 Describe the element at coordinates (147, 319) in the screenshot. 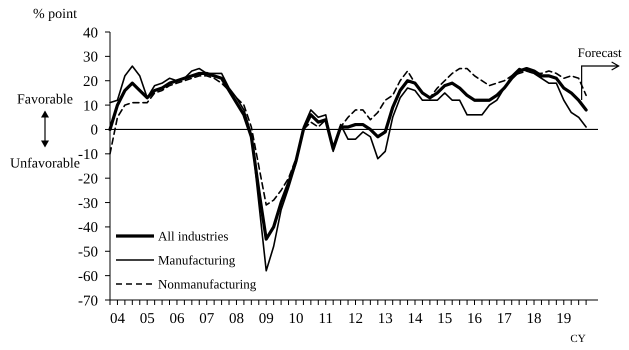

I see `x-tick-label: 05` at that location.